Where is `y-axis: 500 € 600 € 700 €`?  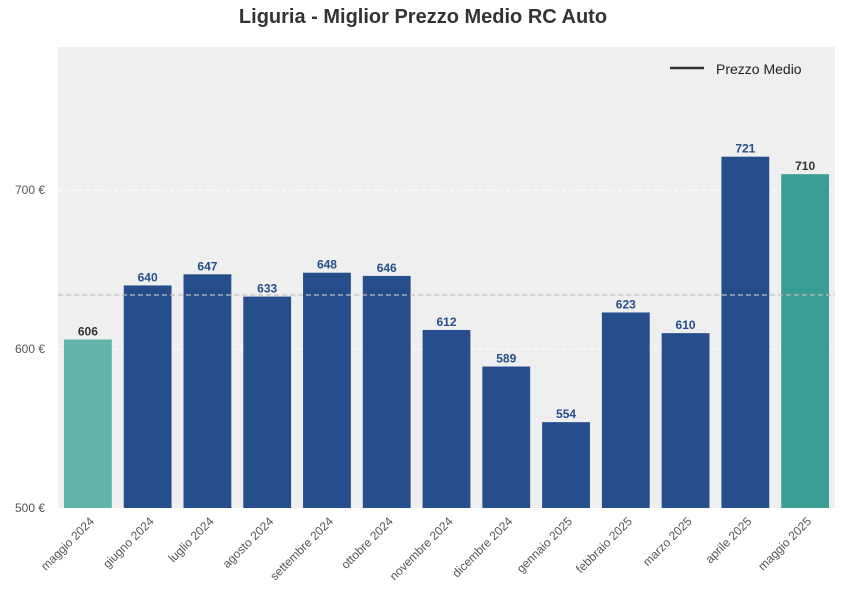 y-axis: 500 € 600 € 700 € is located at coordinates (30, 349).